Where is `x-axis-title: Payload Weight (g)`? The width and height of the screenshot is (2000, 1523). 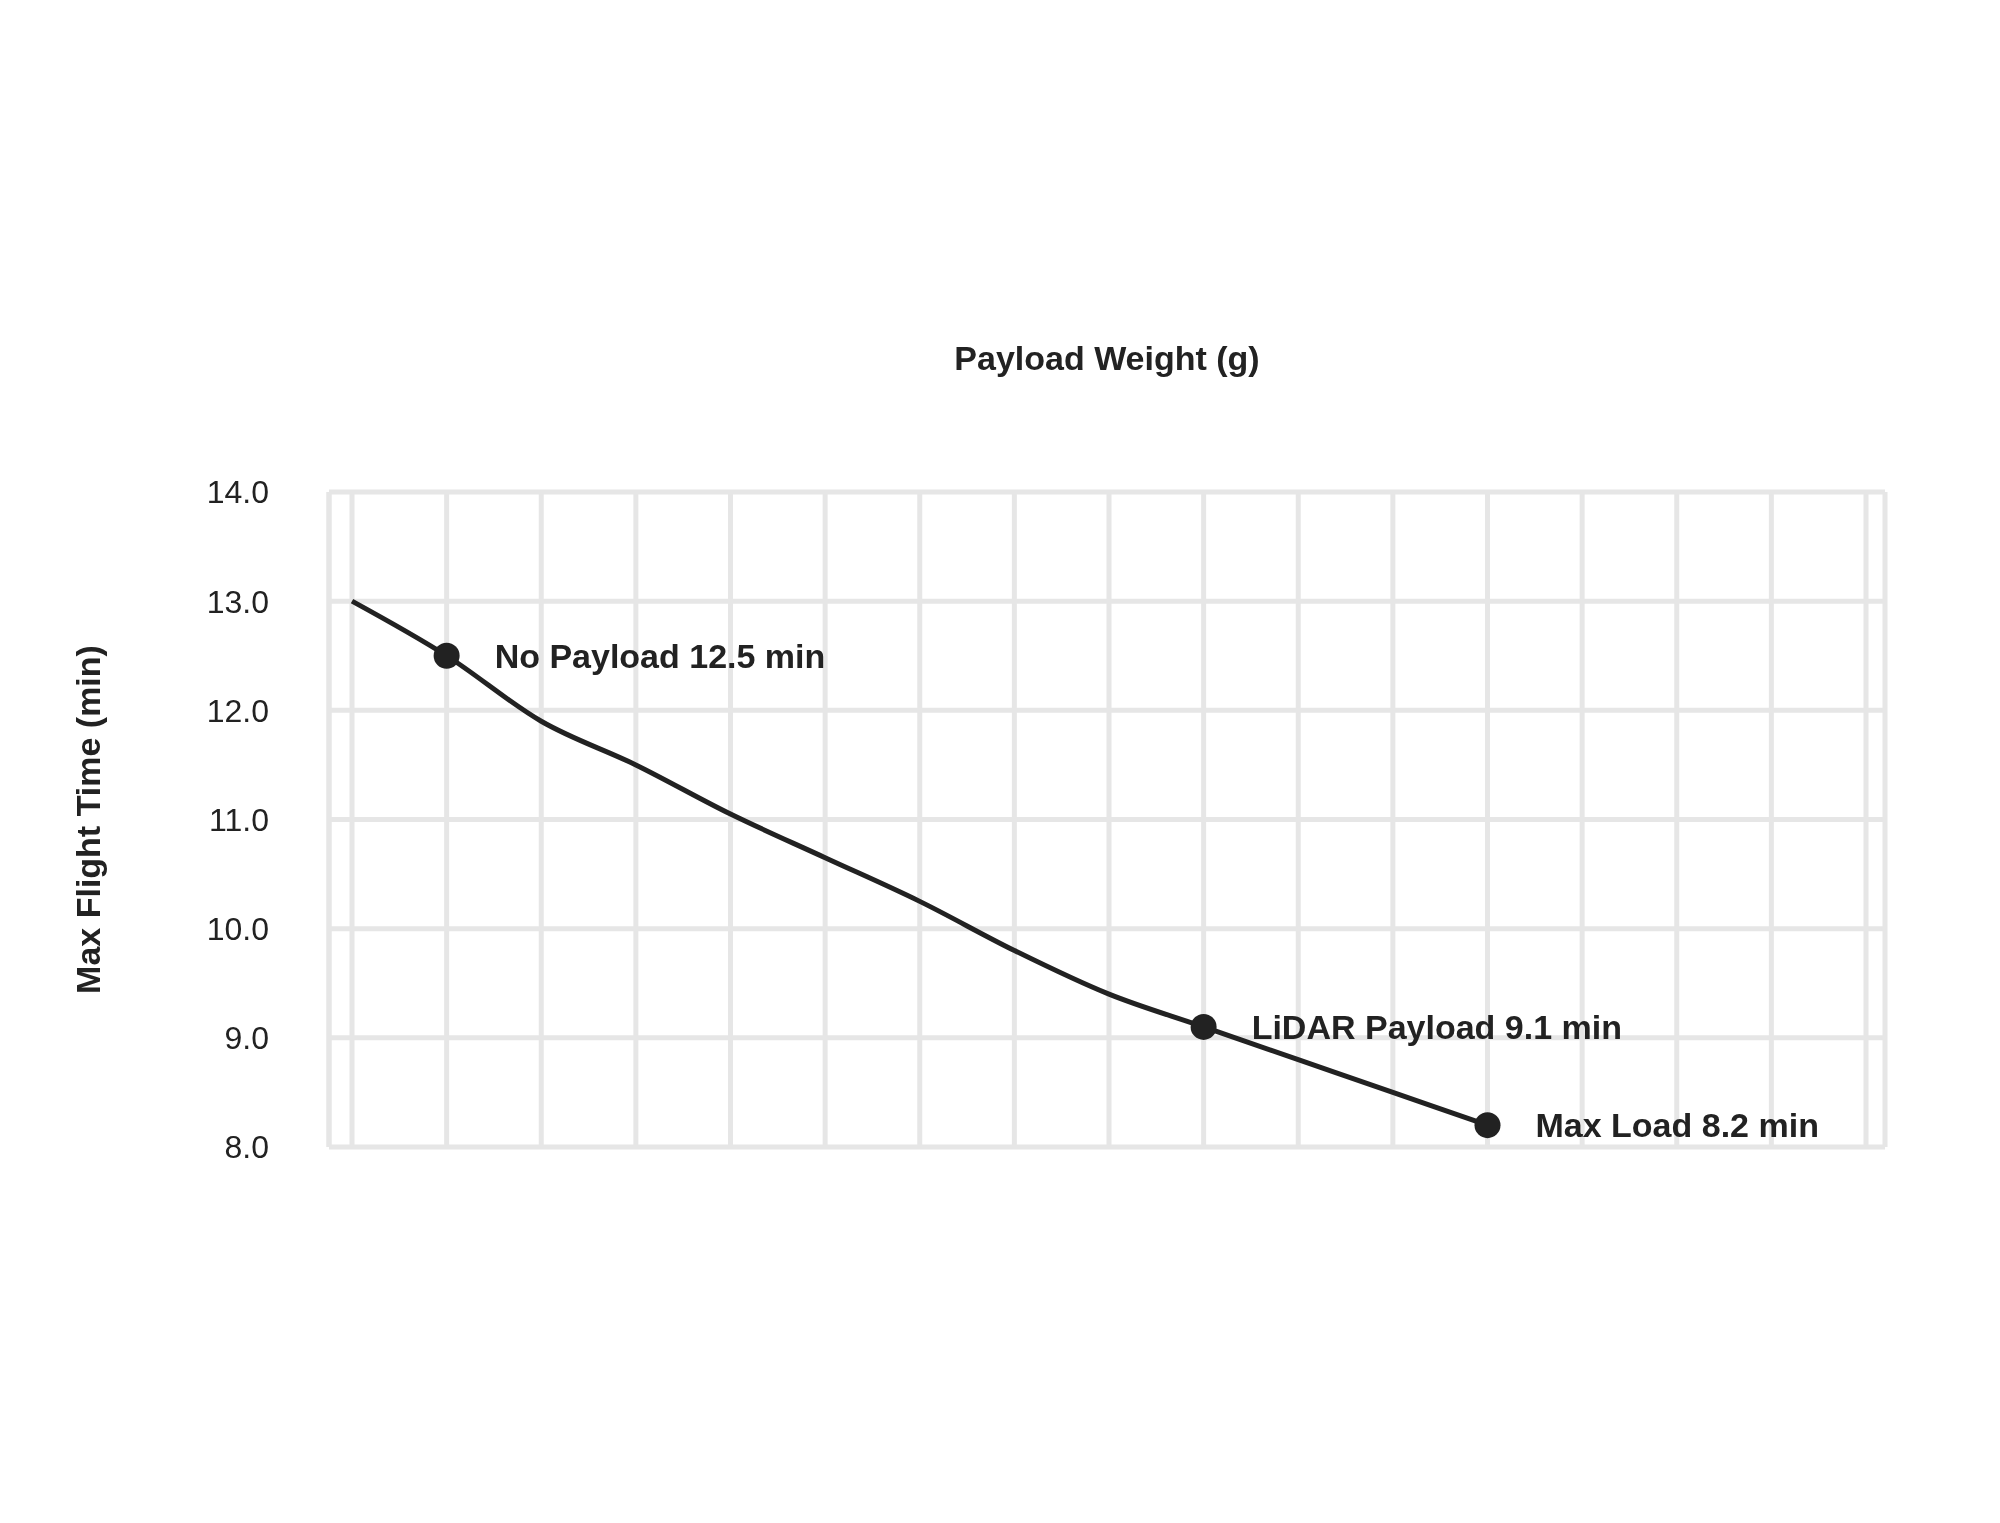
x-axis-title: Payload Weight (g) is located at coordinates (1107, 358).